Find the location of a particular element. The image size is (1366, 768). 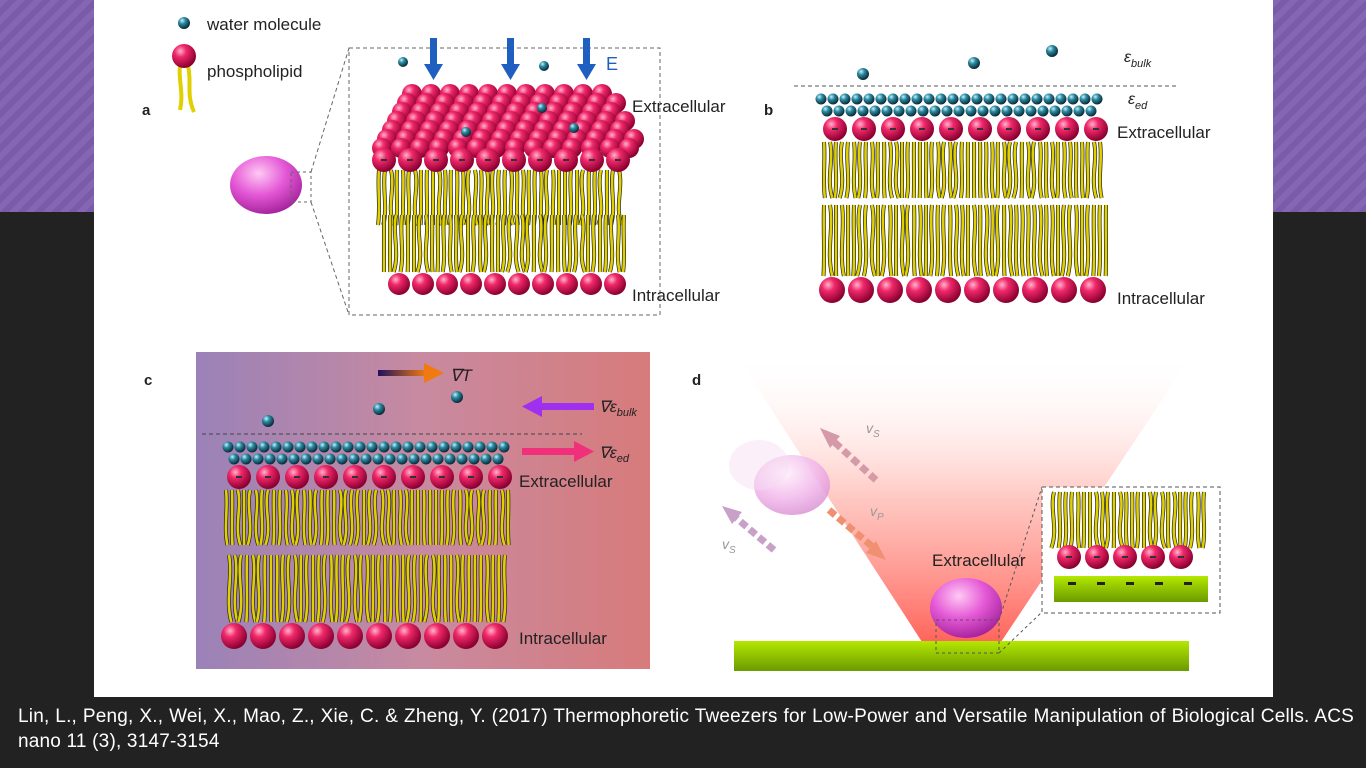

cell-motion-trail is located at coordinates (759, 465).